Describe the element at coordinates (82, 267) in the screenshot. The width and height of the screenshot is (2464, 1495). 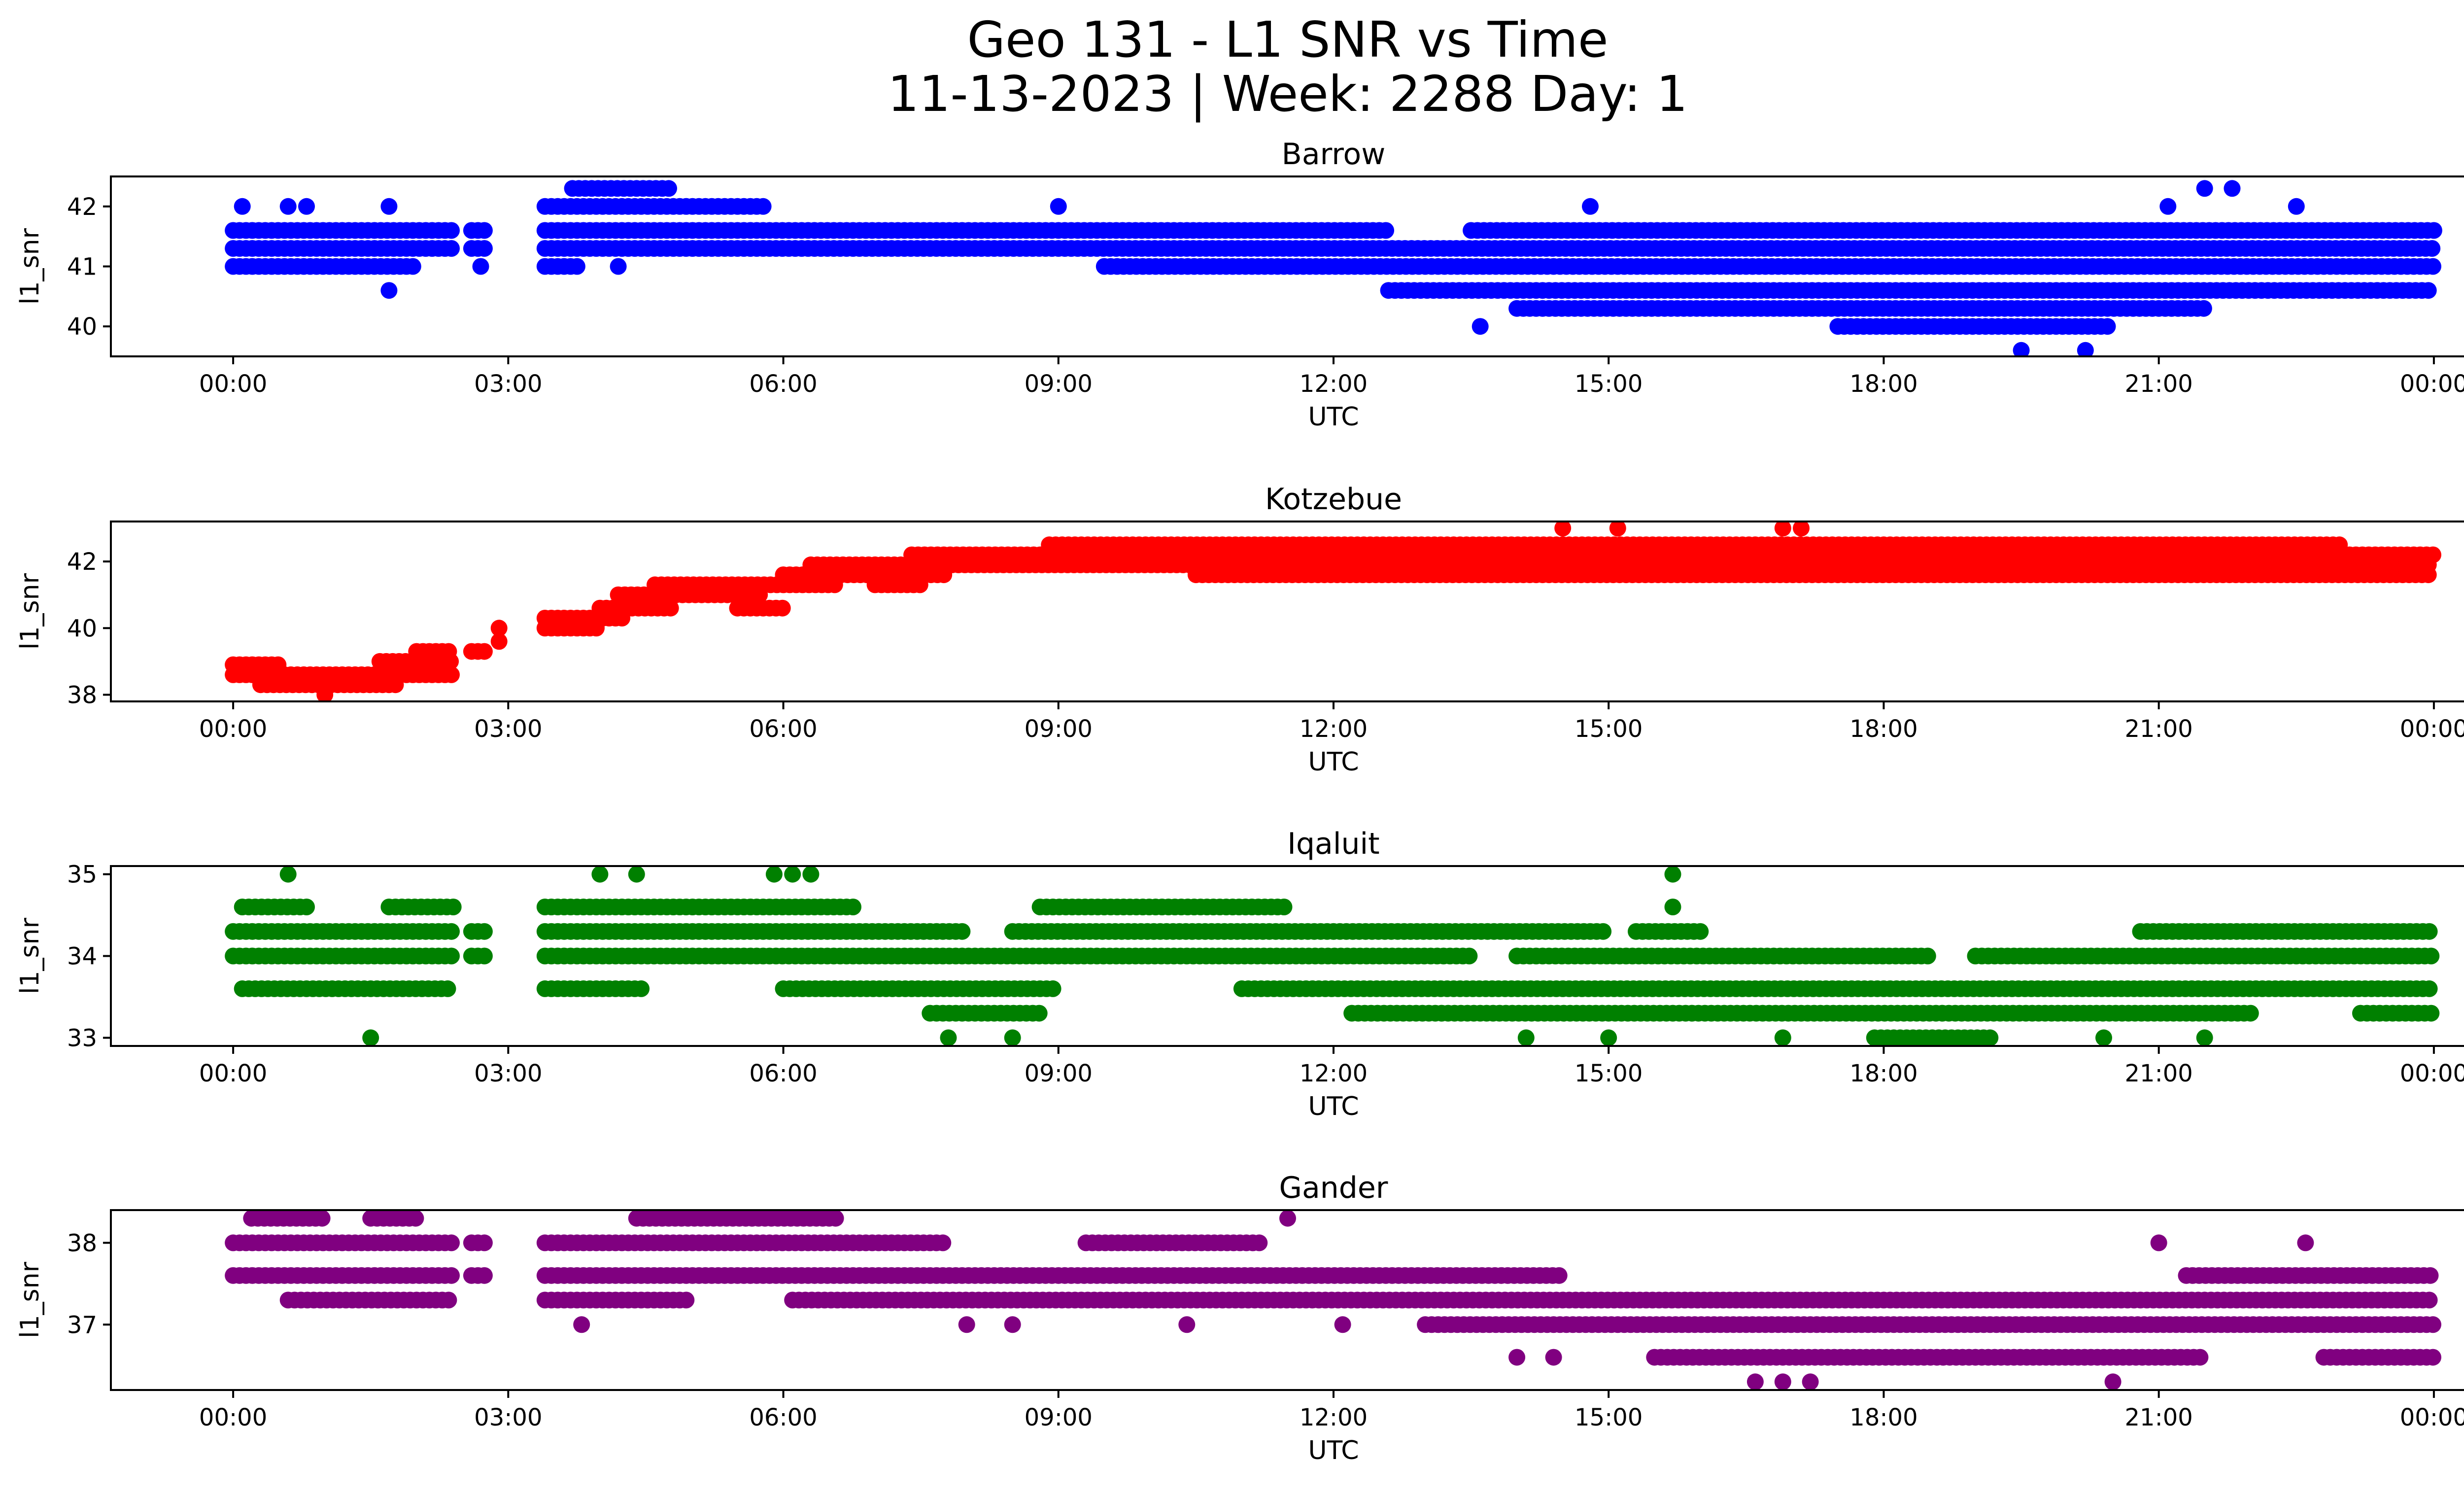
I see `y-tick-label: 41` at that location.